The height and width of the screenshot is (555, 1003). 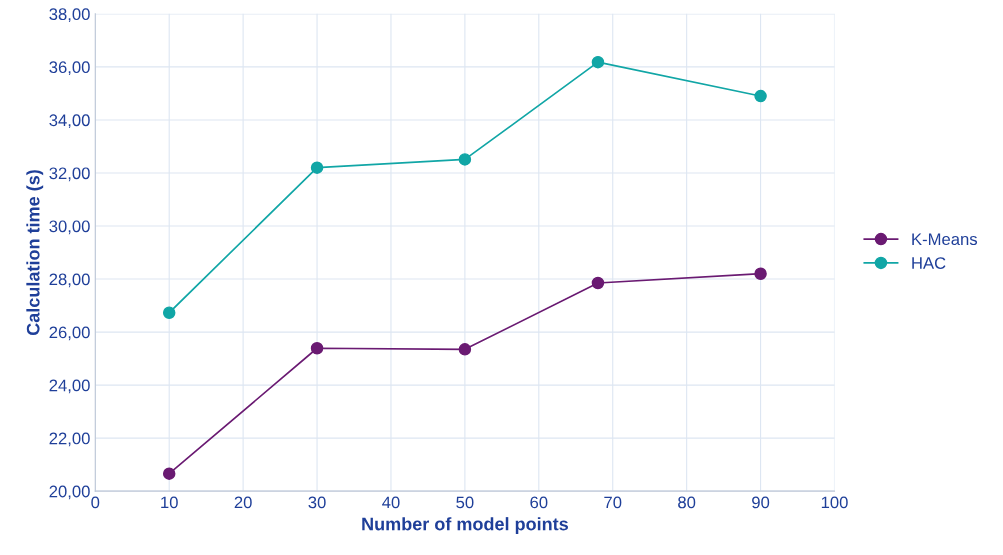 What do you see at coordinates (69, 386) in the screenshot?
I see `y-tick-label: 24,00` at bounding box center [69, 386].